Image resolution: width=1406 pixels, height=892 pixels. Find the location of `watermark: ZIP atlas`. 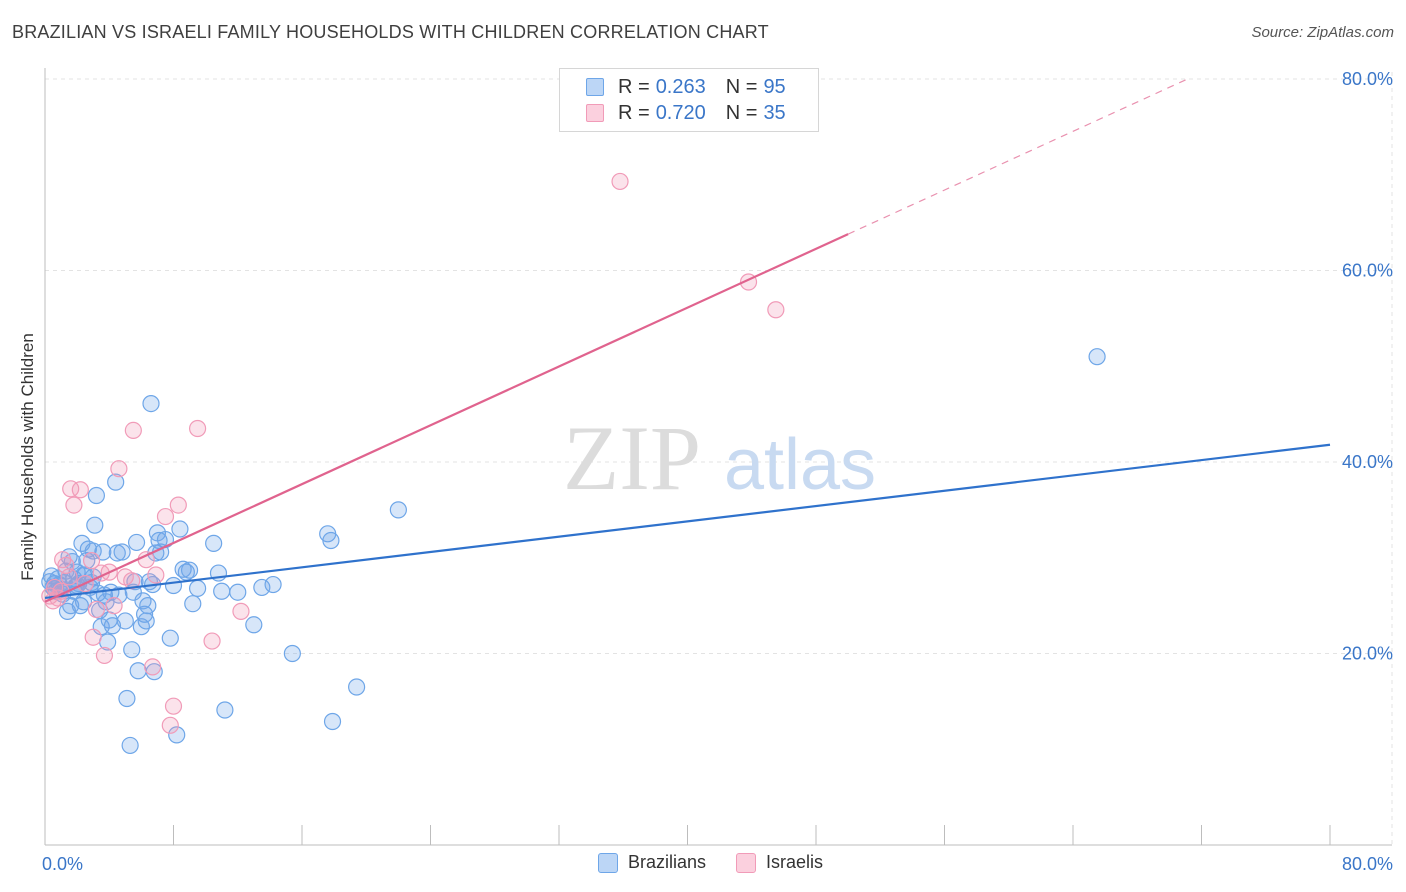

watermark: ZIP atlas is located at coordinates (719, 458).